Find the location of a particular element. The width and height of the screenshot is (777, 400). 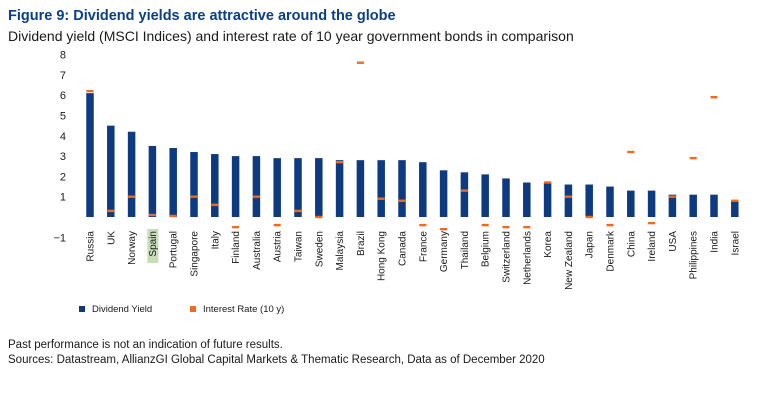

x-tick-label: Canada is located at coordinates (403, 248).